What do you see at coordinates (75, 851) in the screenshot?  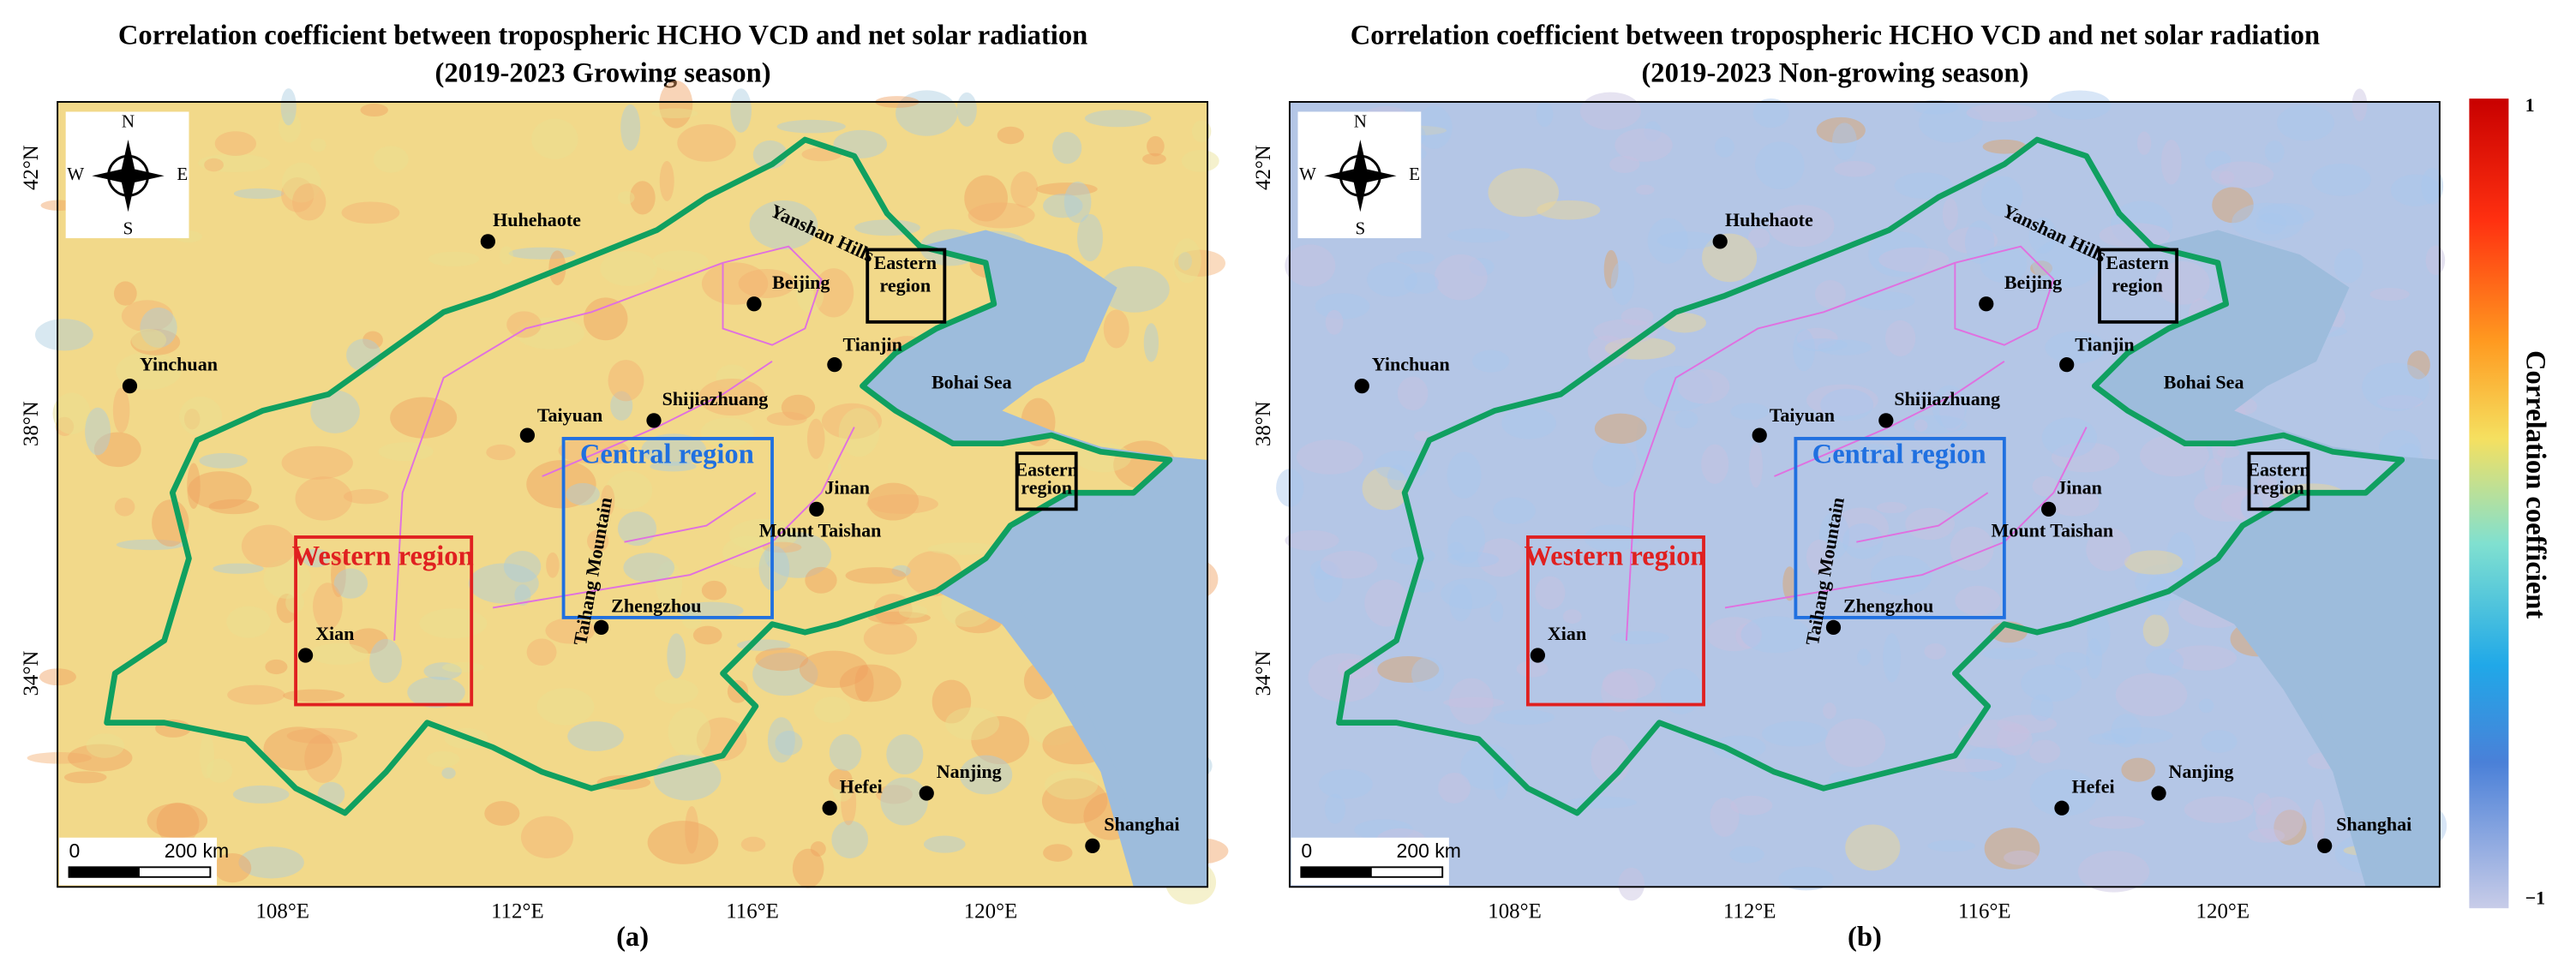 I see `scale-label: 0` at bounding box center [75, 851].